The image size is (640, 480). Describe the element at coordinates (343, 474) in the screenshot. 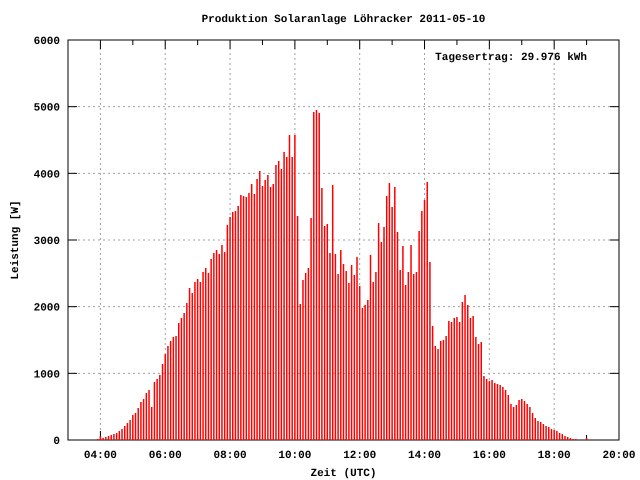

I see `x-axis-title: Zeit (UTC)` at that location.